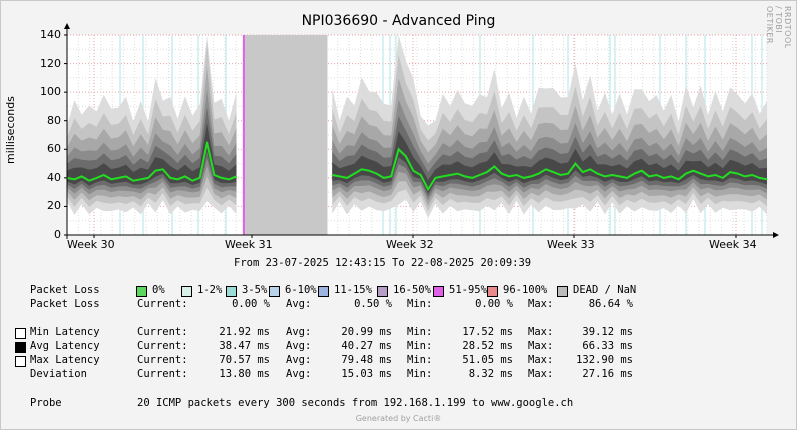 The height and width of the screenshot is (430, 797). I want to click on y-tick-label: 100, so click(50, 92).